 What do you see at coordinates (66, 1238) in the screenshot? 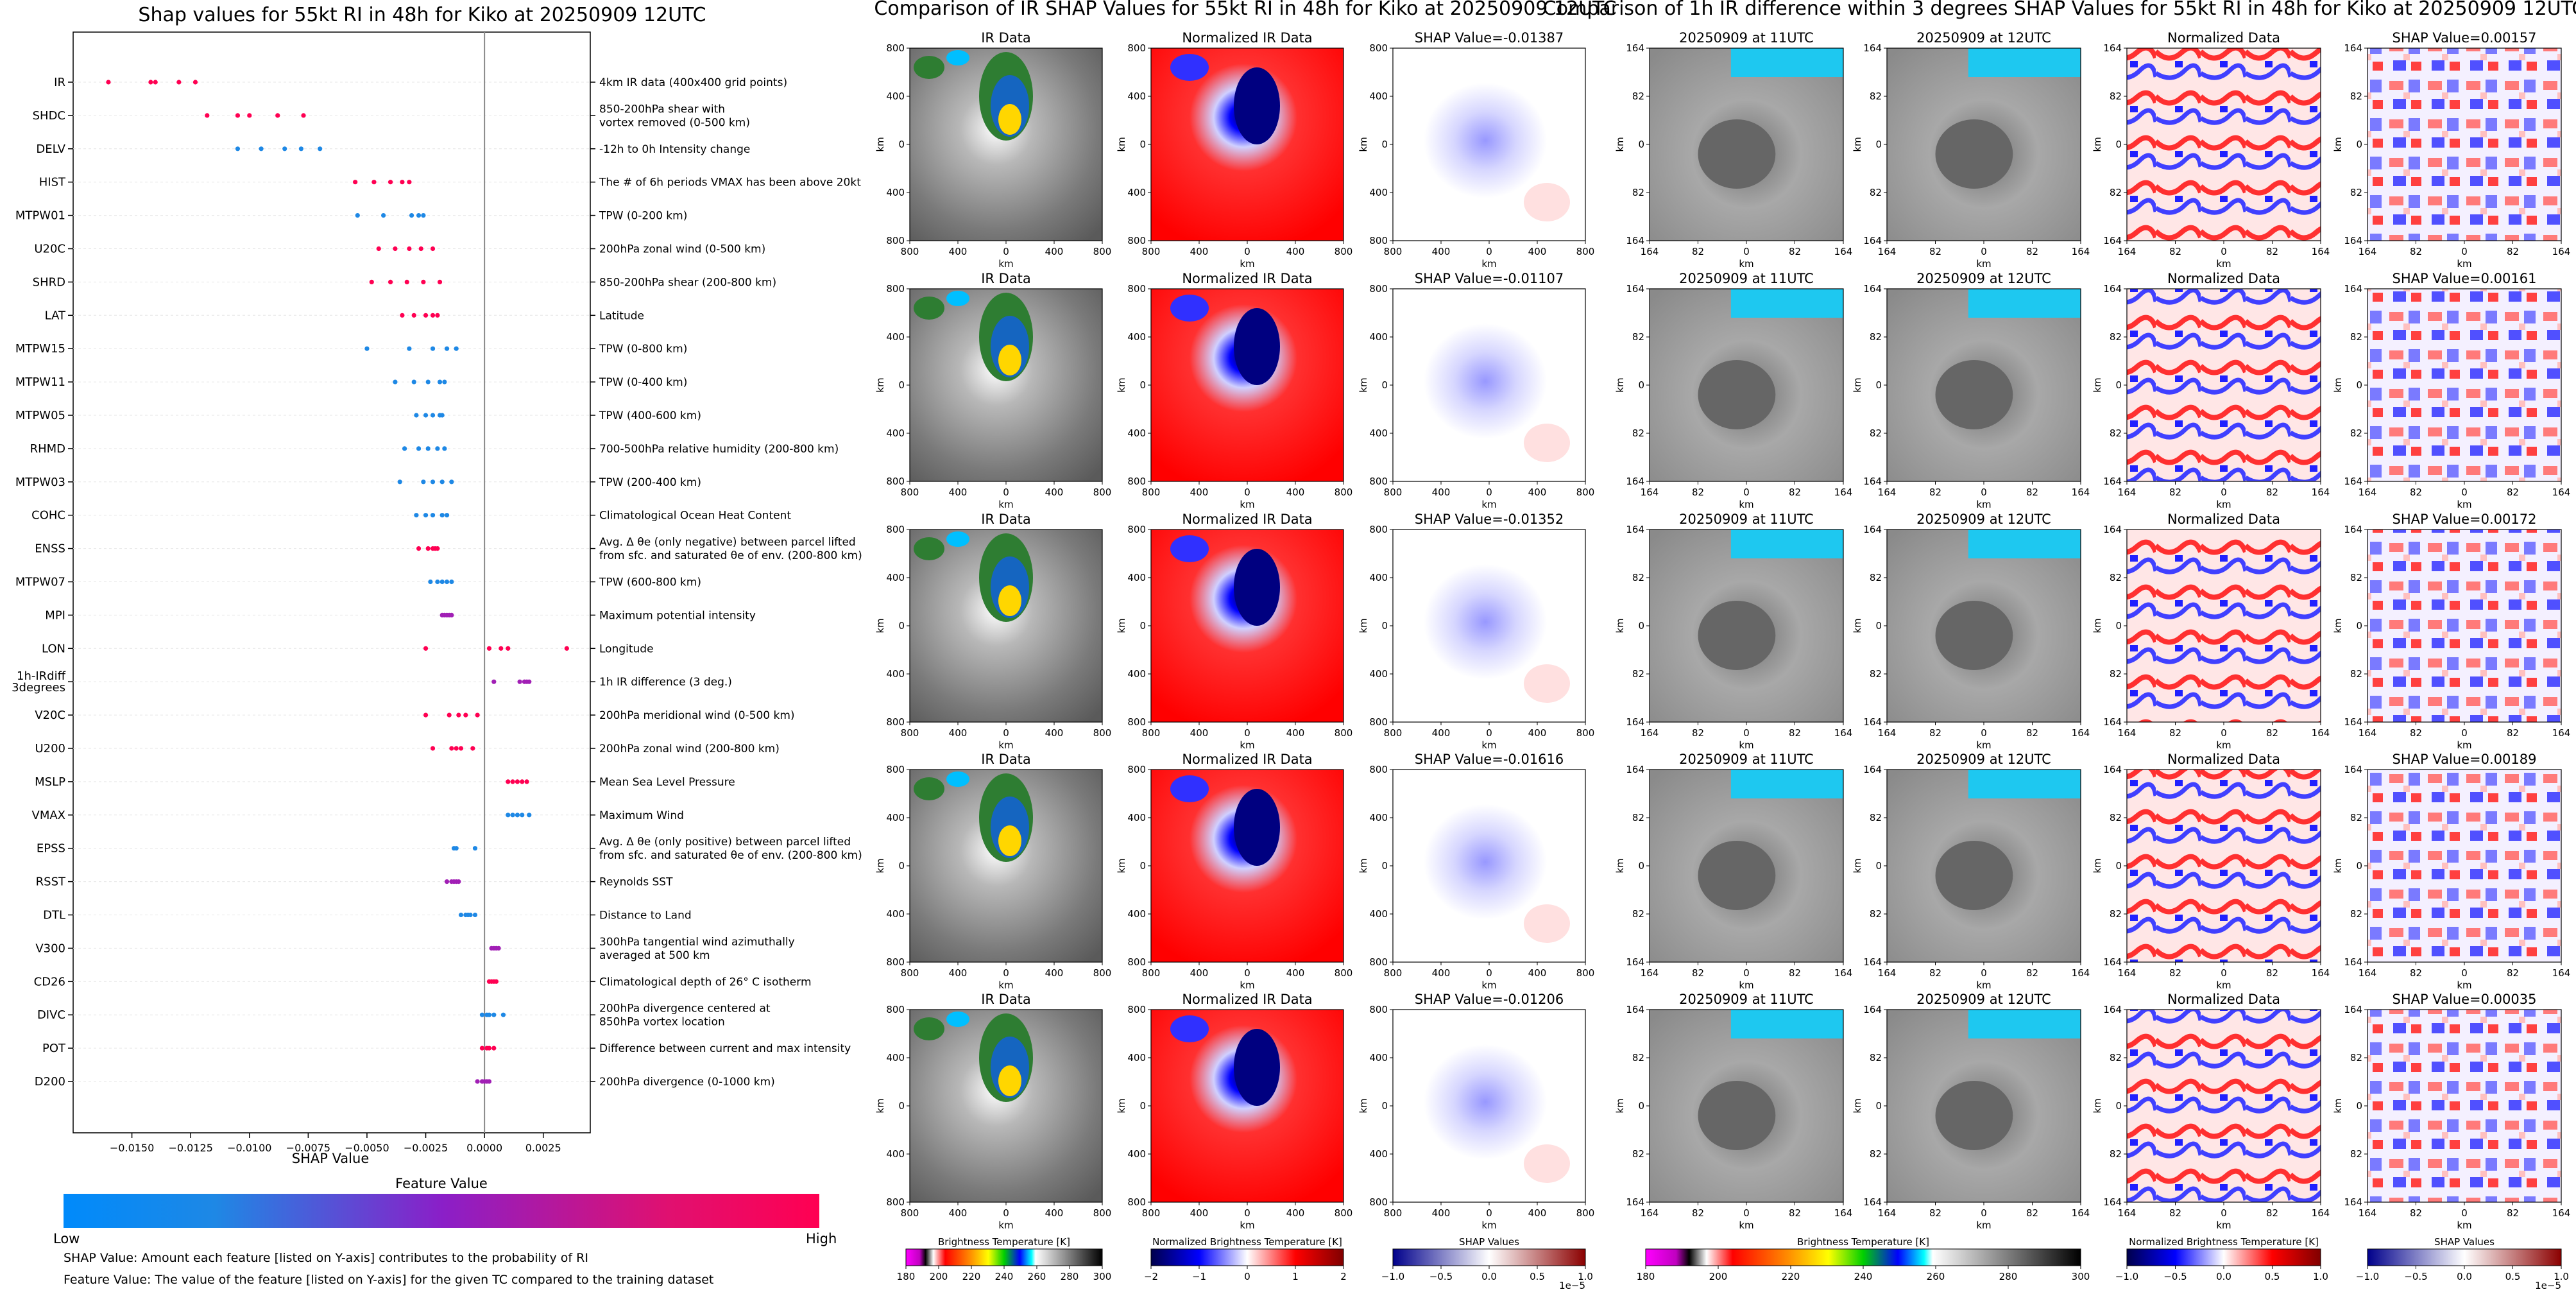
I see `colorbar-low-label: Low` at bounding box center [66, 1238].